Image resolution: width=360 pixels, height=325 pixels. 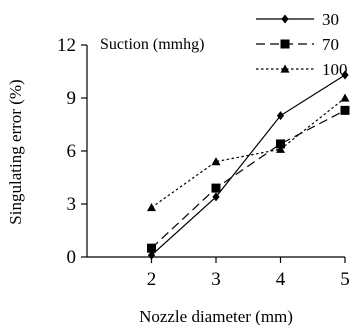 I want to click on x-tick-label: 2, so click(x=152, y=279).